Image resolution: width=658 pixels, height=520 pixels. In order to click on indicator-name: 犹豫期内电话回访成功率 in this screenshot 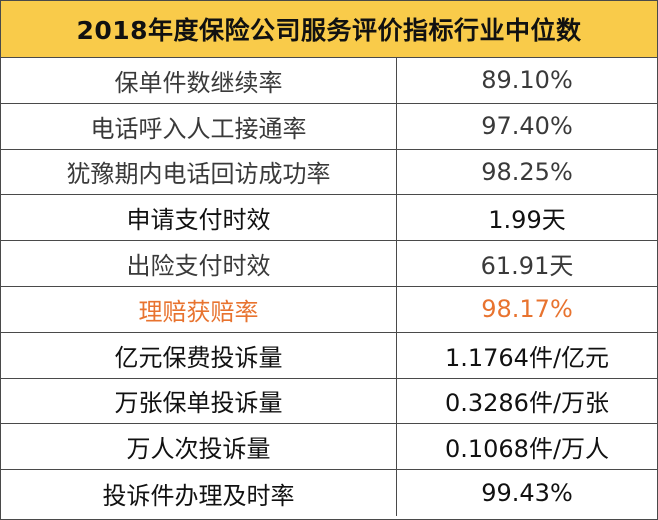, I will do `click(199, 172)`.